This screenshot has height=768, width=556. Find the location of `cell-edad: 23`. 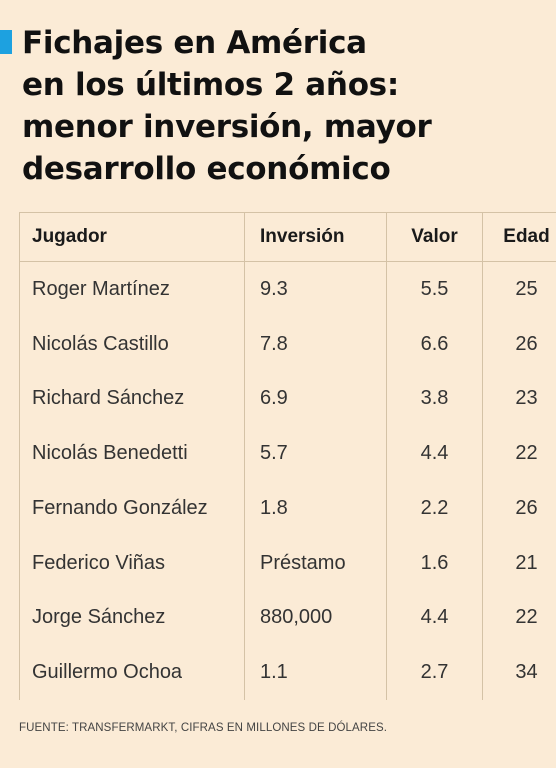

cell-edad: 23 is located at coordinates (519, 399).